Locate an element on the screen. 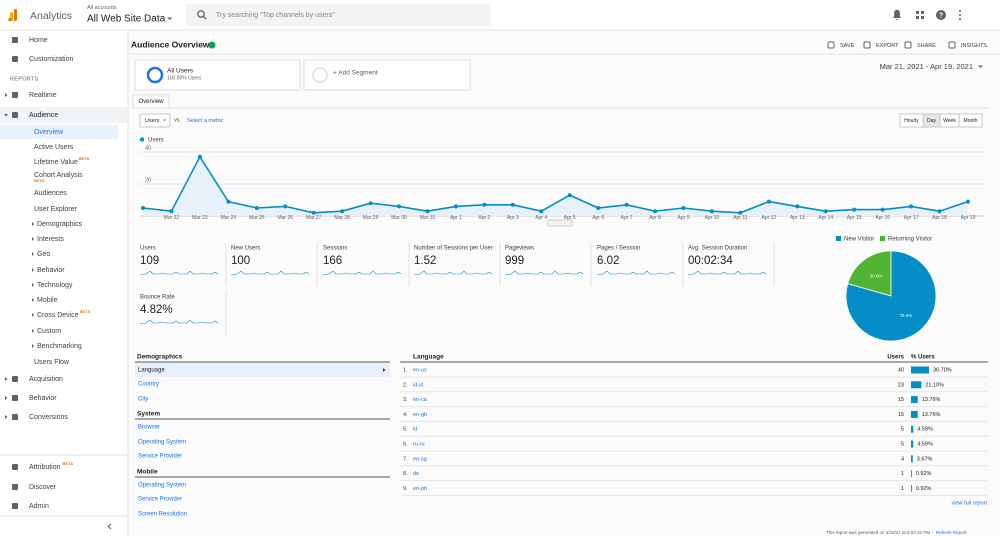 This screenshot has height=536, width=1000. search-icon is located at coordinates (201, 14).